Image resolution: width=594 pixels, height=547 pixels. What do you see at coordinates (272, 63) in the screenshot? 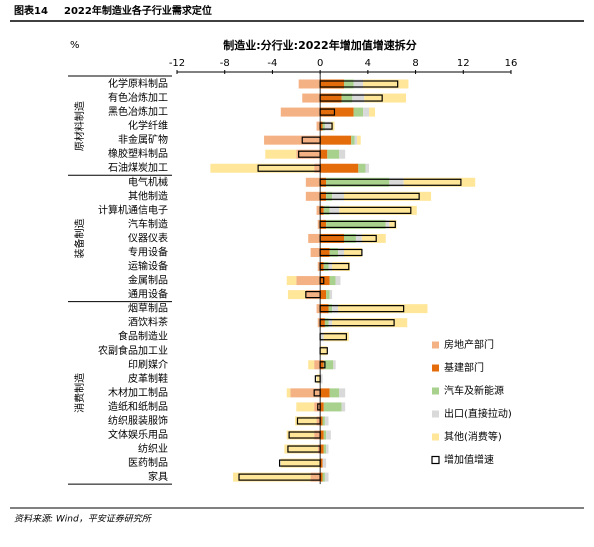
I see `x-tick-label: -4` at bounding box center [272, 63].